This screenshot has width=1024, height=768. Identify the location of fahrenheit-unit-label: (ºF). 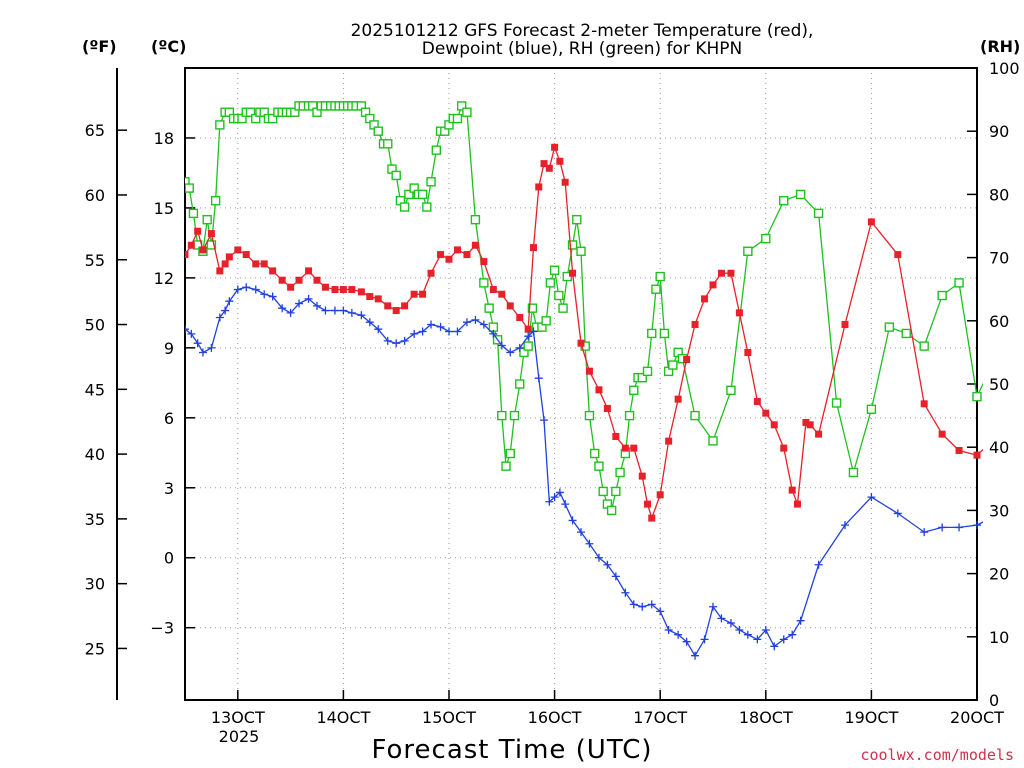
(99, 46).